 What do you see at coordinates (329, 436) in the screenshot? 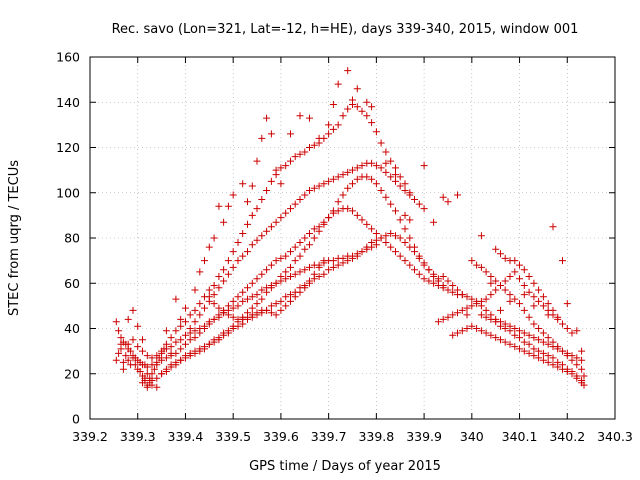
I see `x-tick-label: 339.7` at bounding box center [329, 436].